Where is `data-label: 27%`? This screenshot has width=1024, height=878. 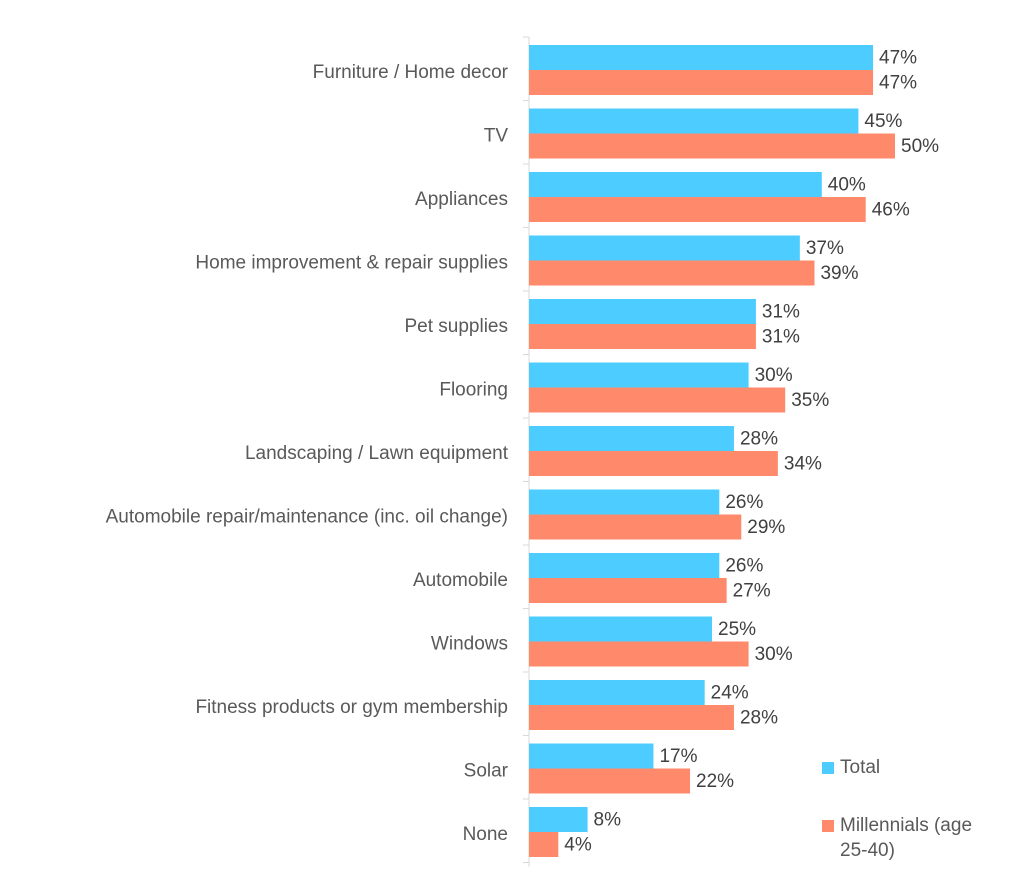
data-label: 27% is located at coordinates (752, 591).